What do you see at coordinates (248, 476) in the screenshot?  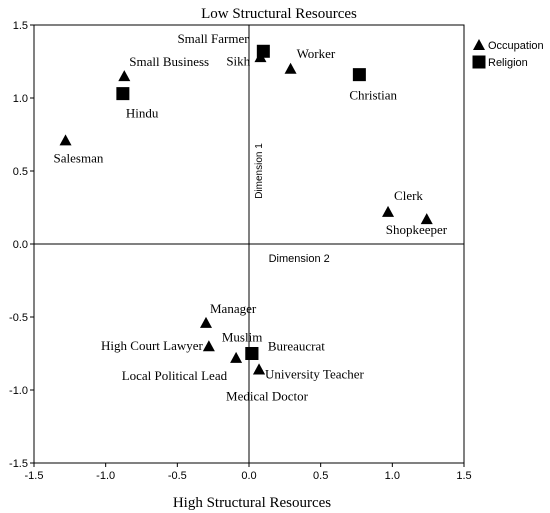 I see `x-tick-label: 0.0` at bounding box center [248, 476].